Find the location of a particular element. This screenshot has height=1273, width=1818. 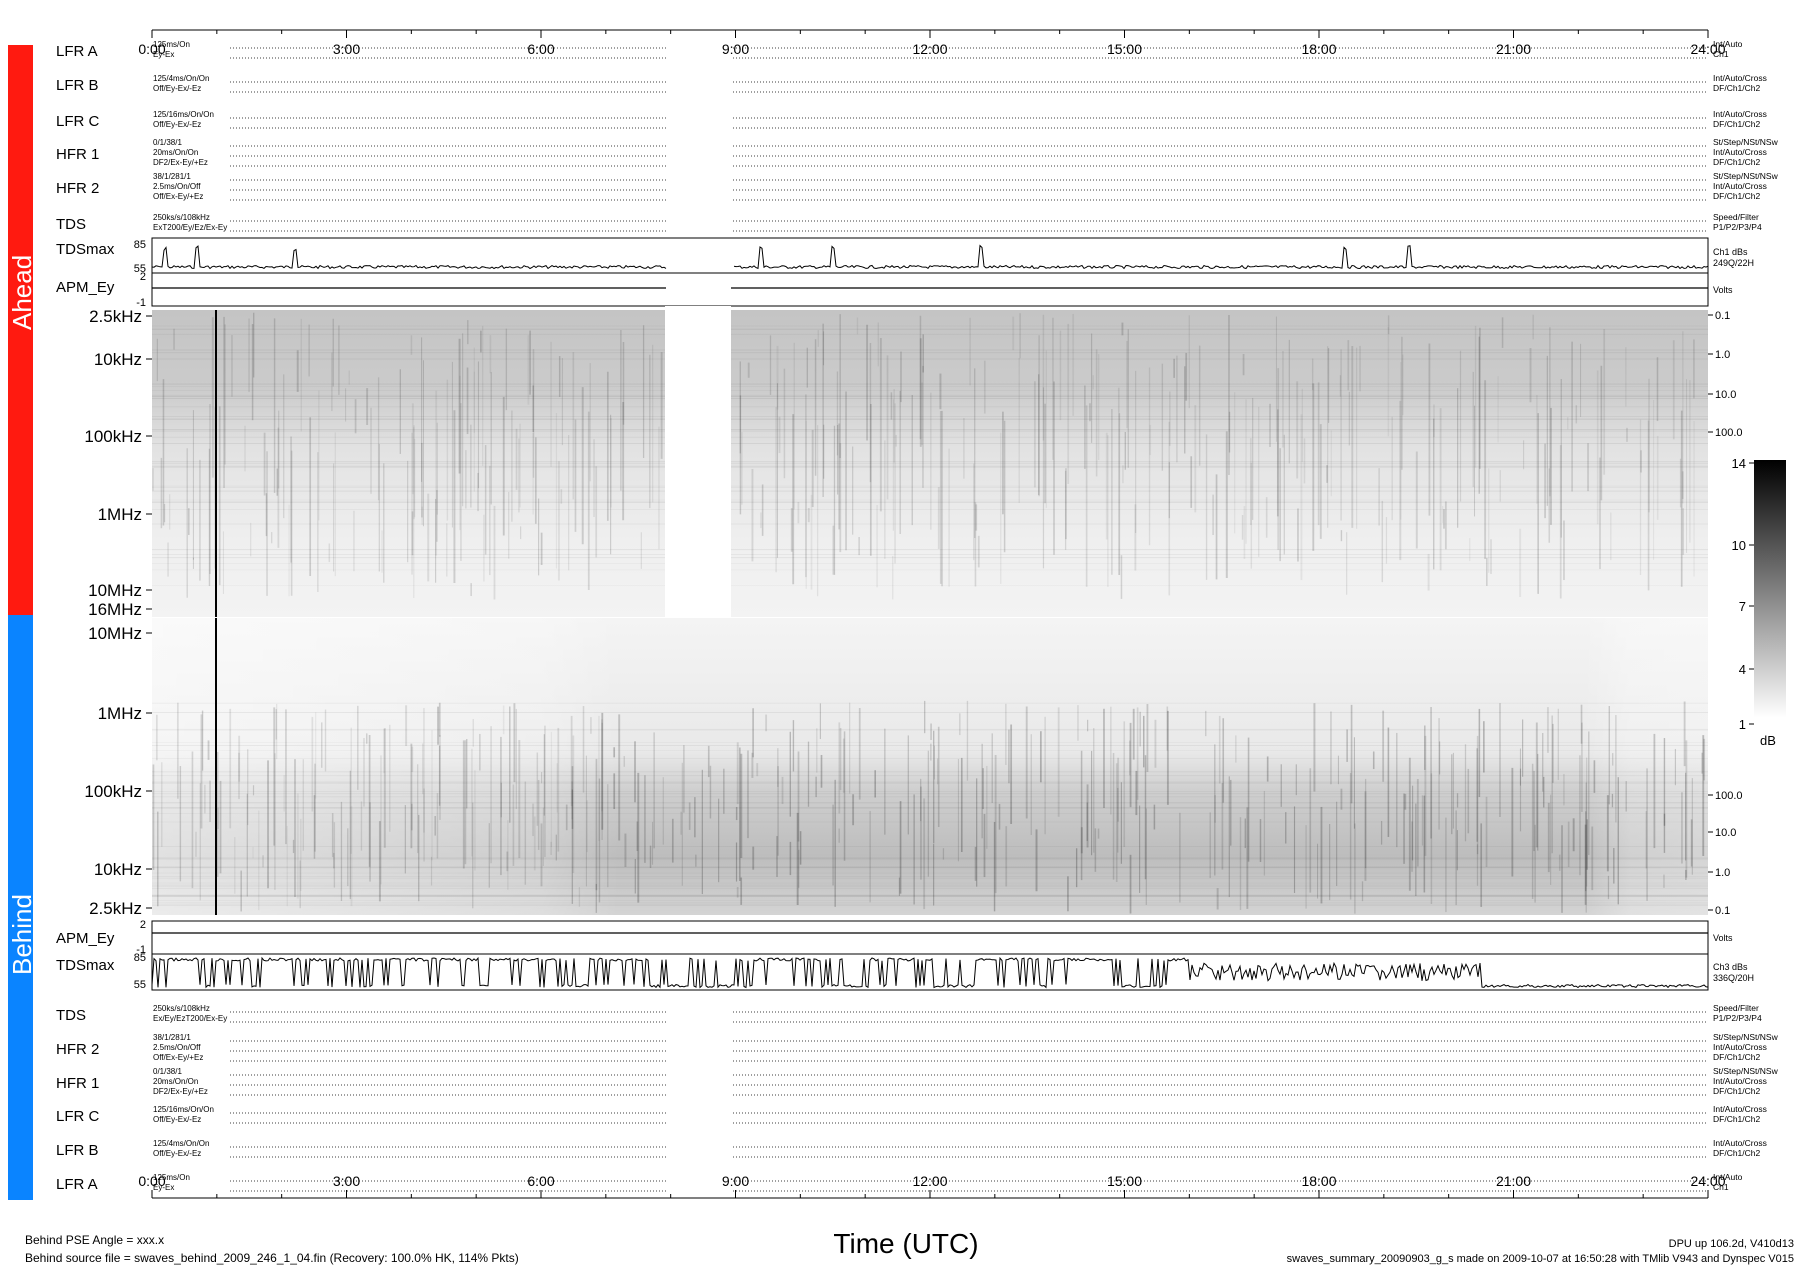

ahead-tdsmax-q: 249Q/22H is located at coordinates (1733, 263).